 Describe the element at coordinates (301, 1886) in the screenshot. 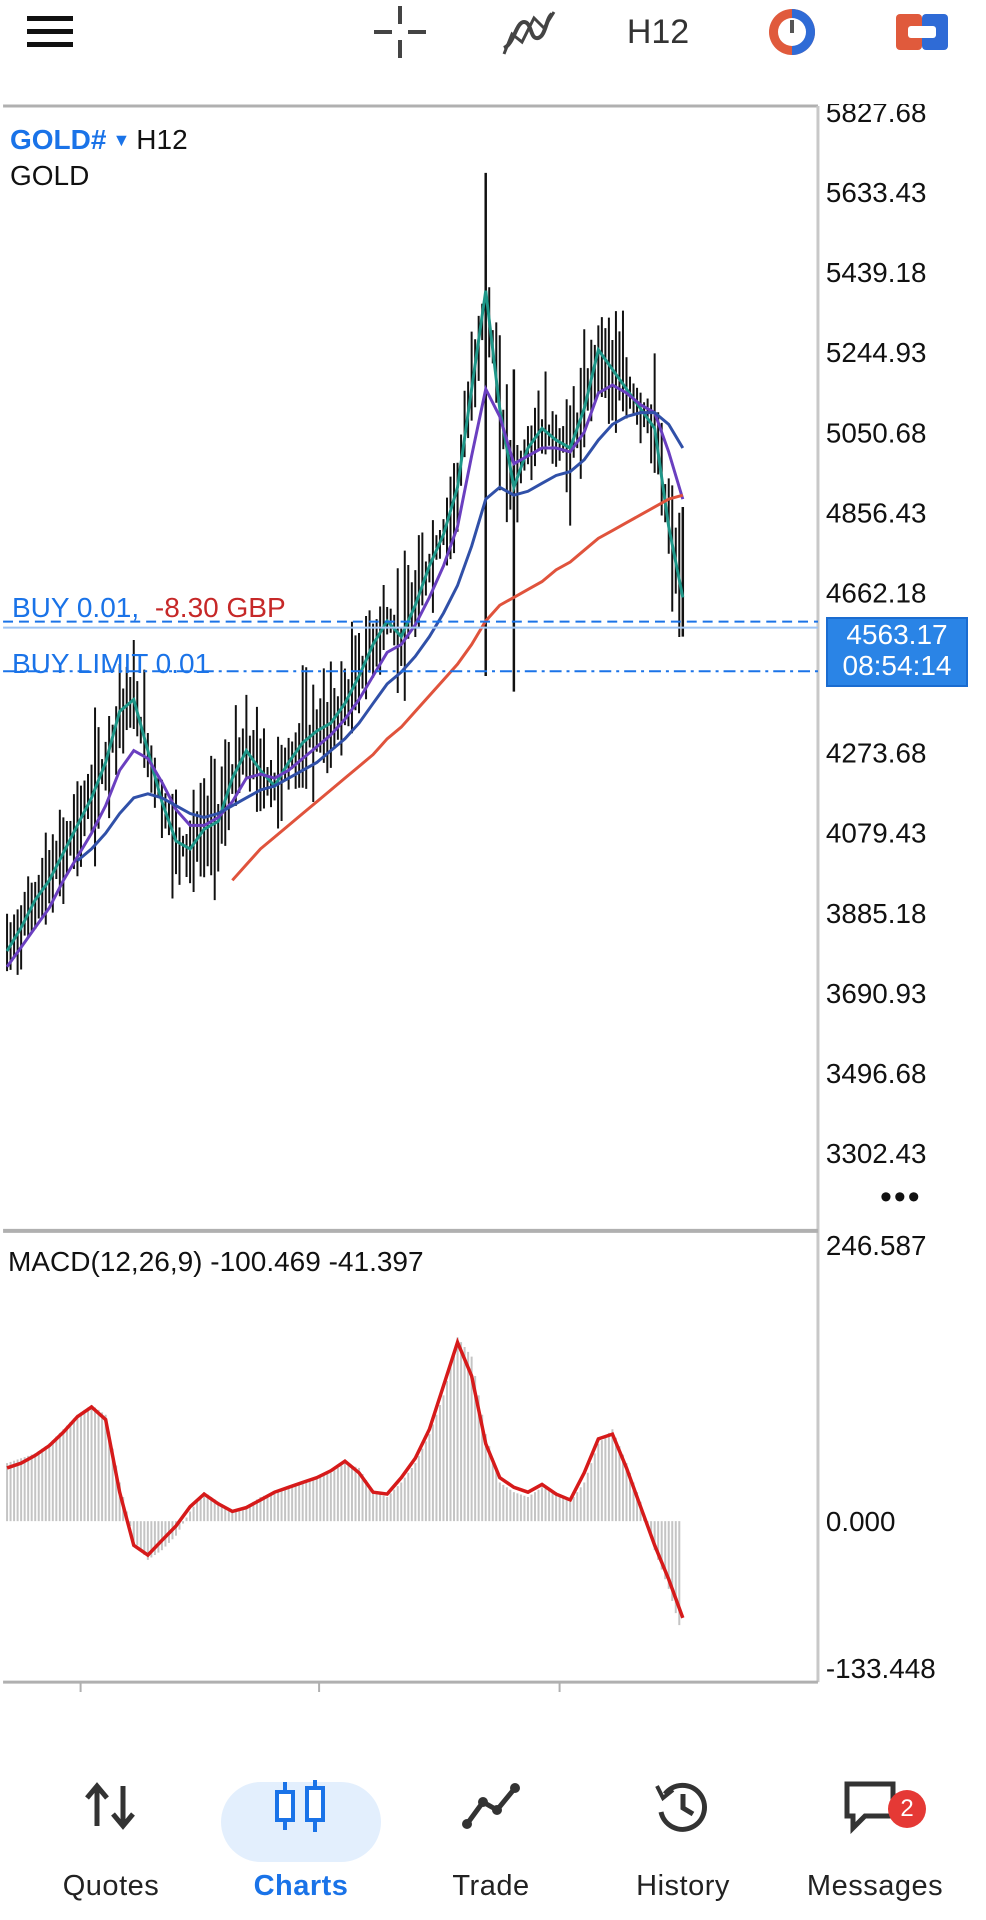

I see `nav-label-charts: Charts` at that location.